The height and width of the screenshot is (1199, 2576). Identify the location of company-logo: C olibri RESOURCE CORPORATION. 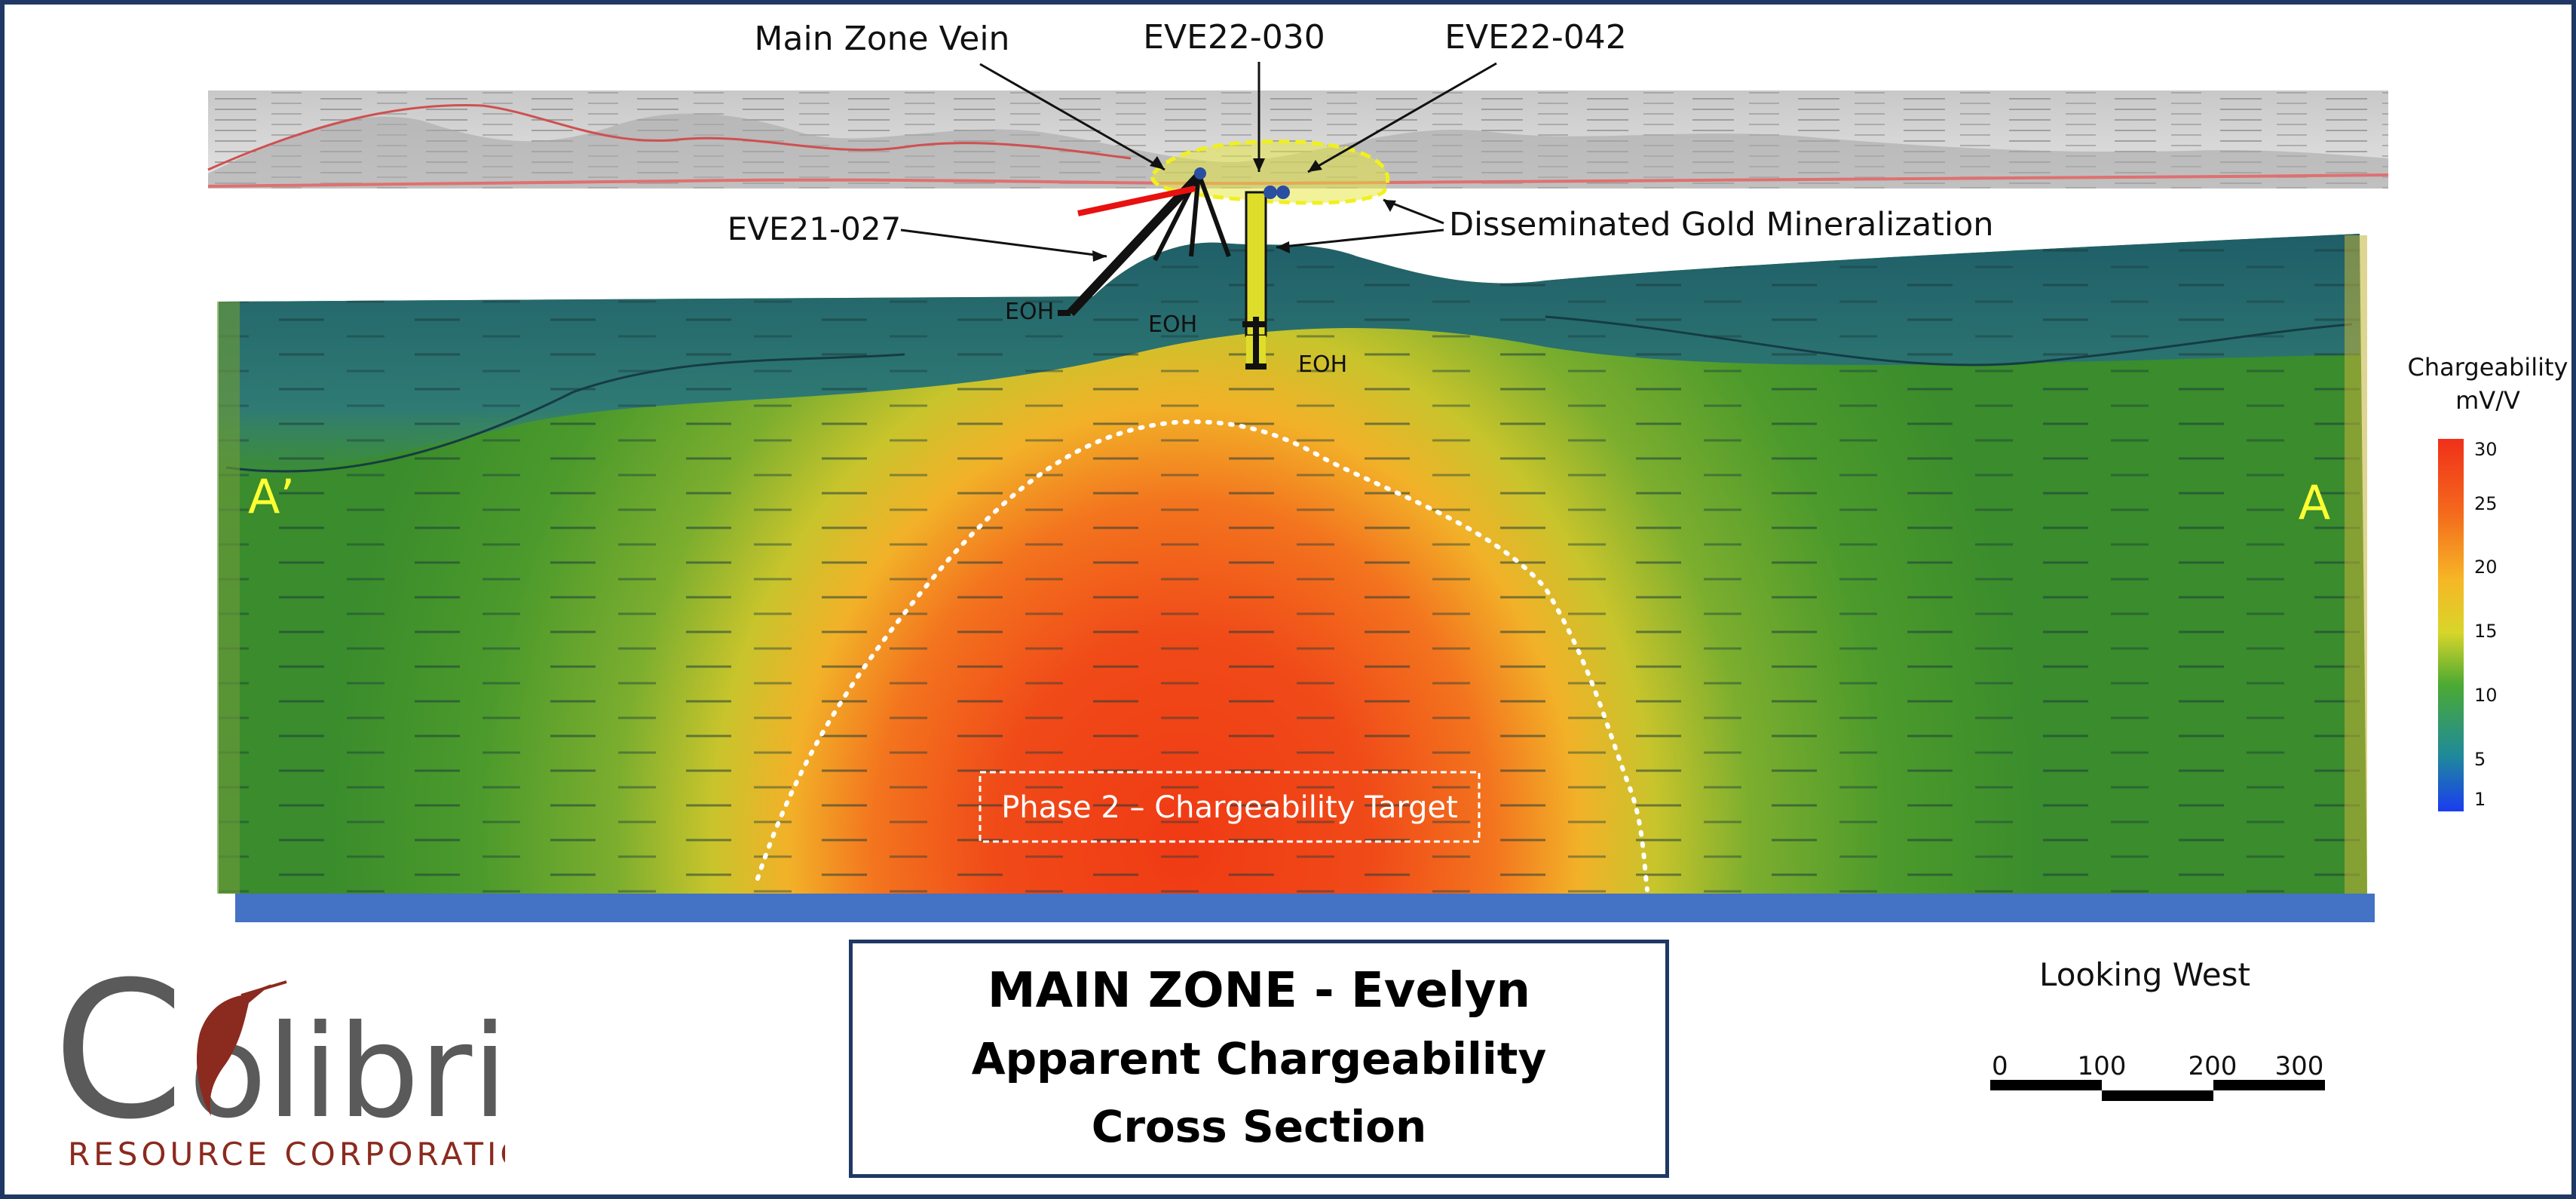
(279, 1058).